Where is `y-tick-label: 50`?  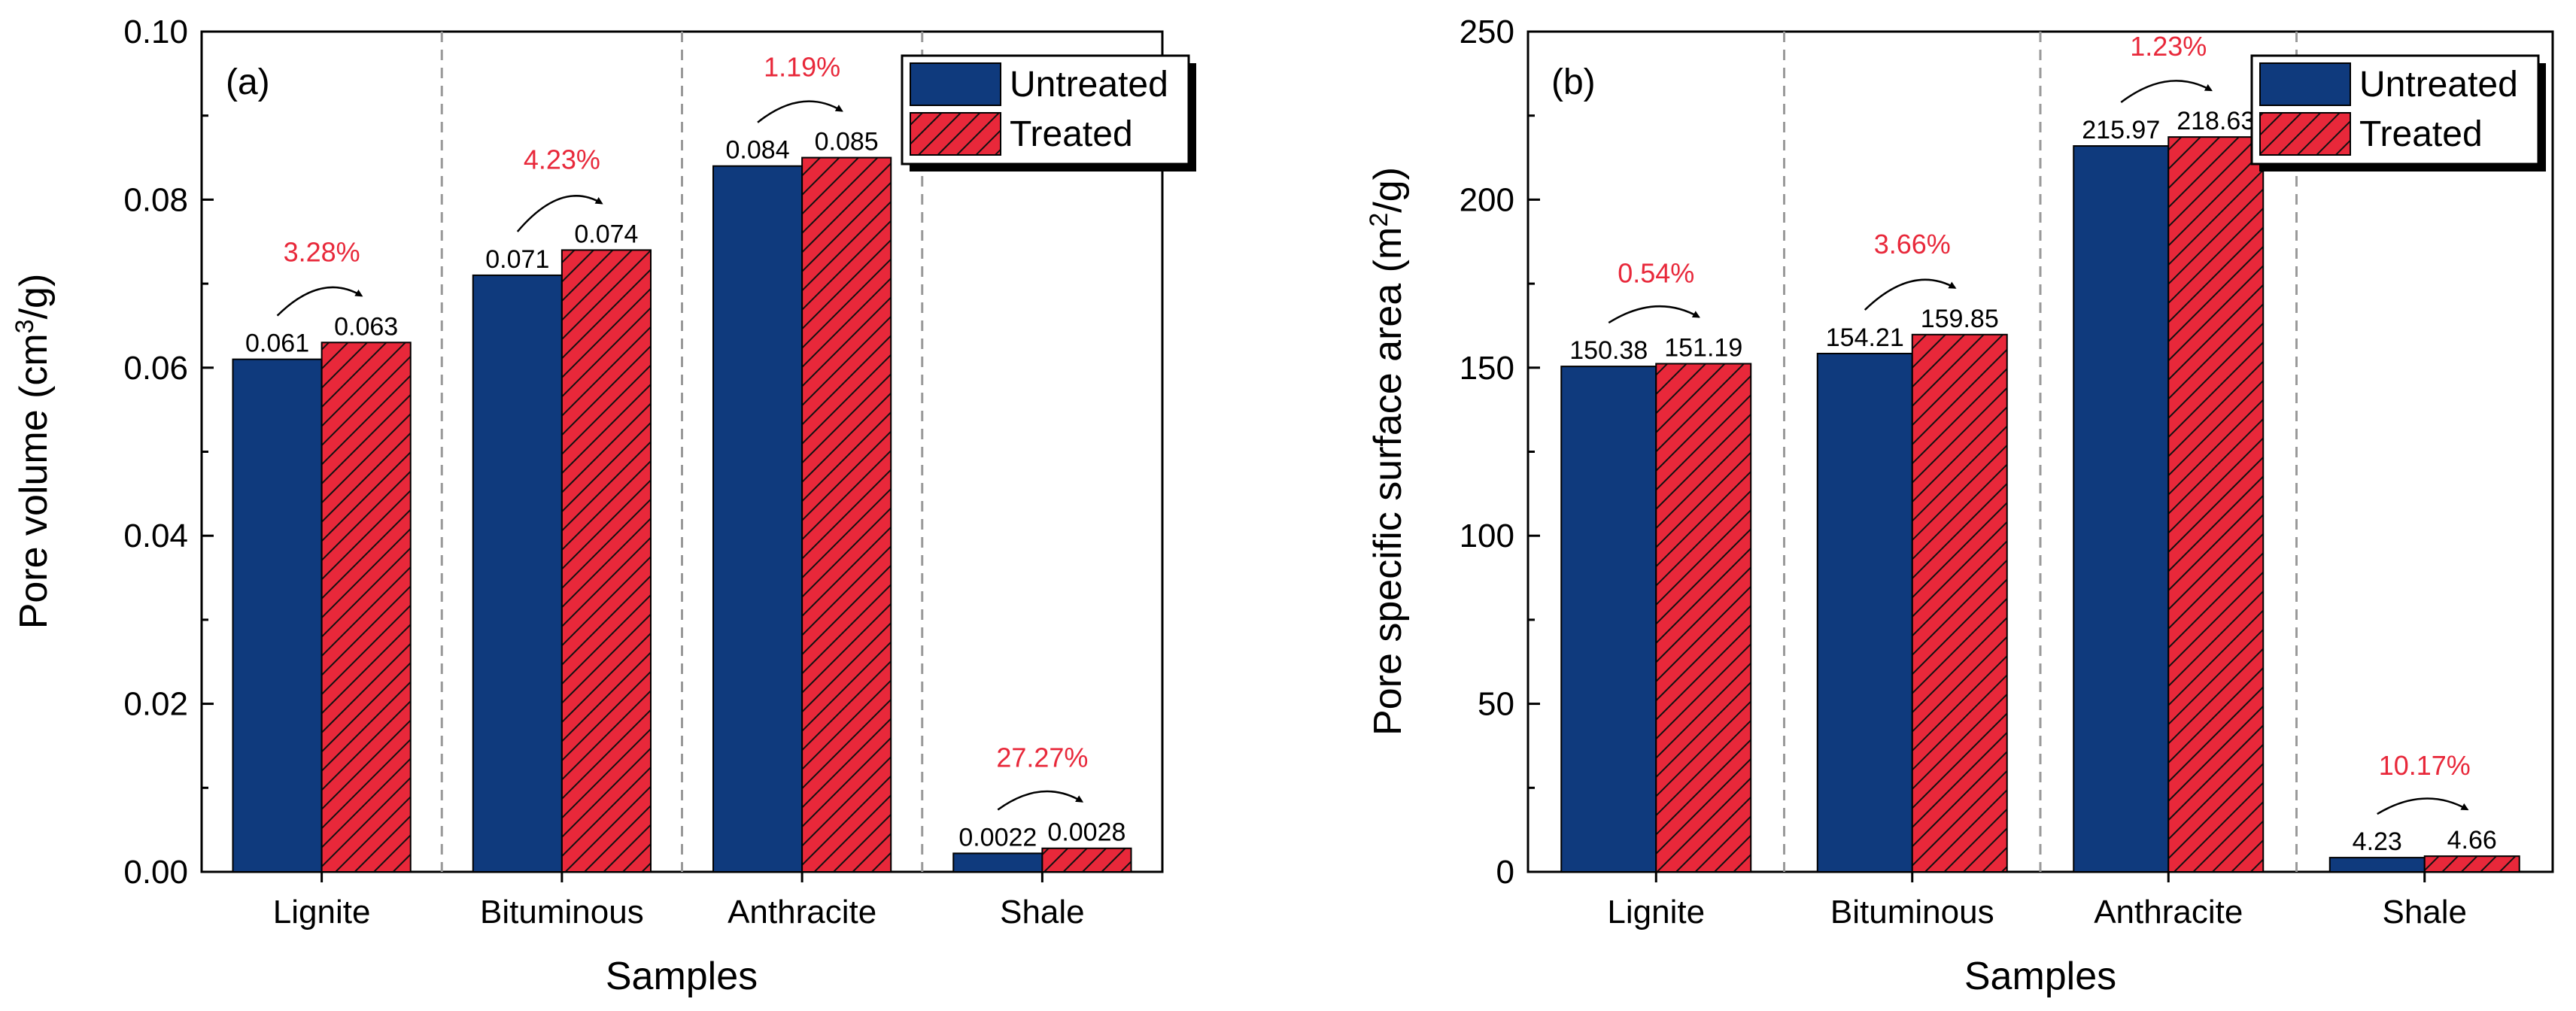 y-tick-label: 50 is located at coordinates (1496, 704).